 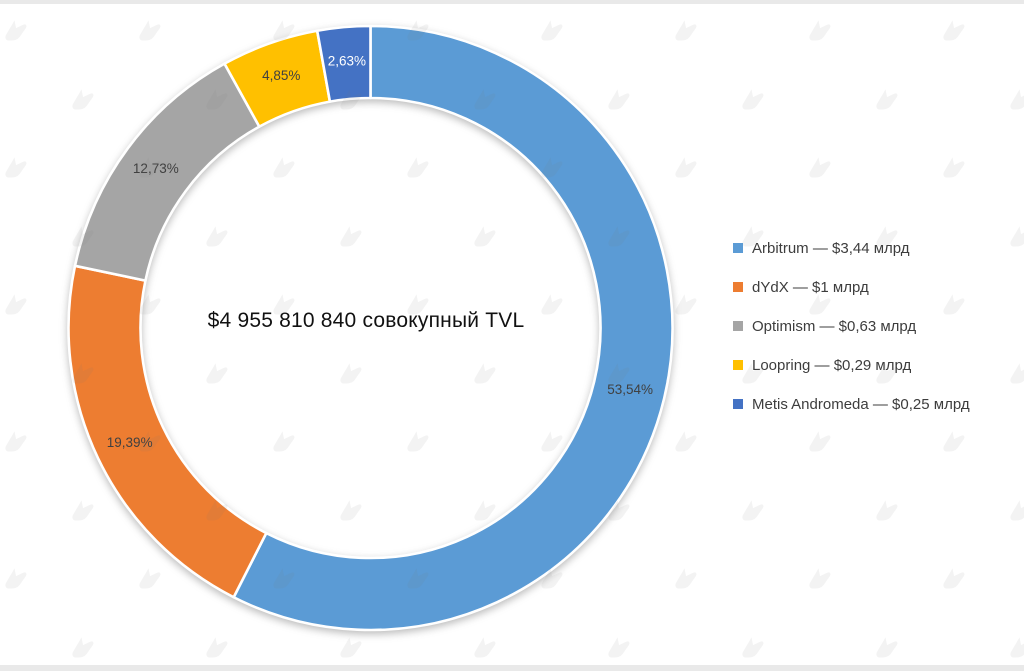 I want to click on pie-slice-metis-andromeda, so click(x=343, y=63).